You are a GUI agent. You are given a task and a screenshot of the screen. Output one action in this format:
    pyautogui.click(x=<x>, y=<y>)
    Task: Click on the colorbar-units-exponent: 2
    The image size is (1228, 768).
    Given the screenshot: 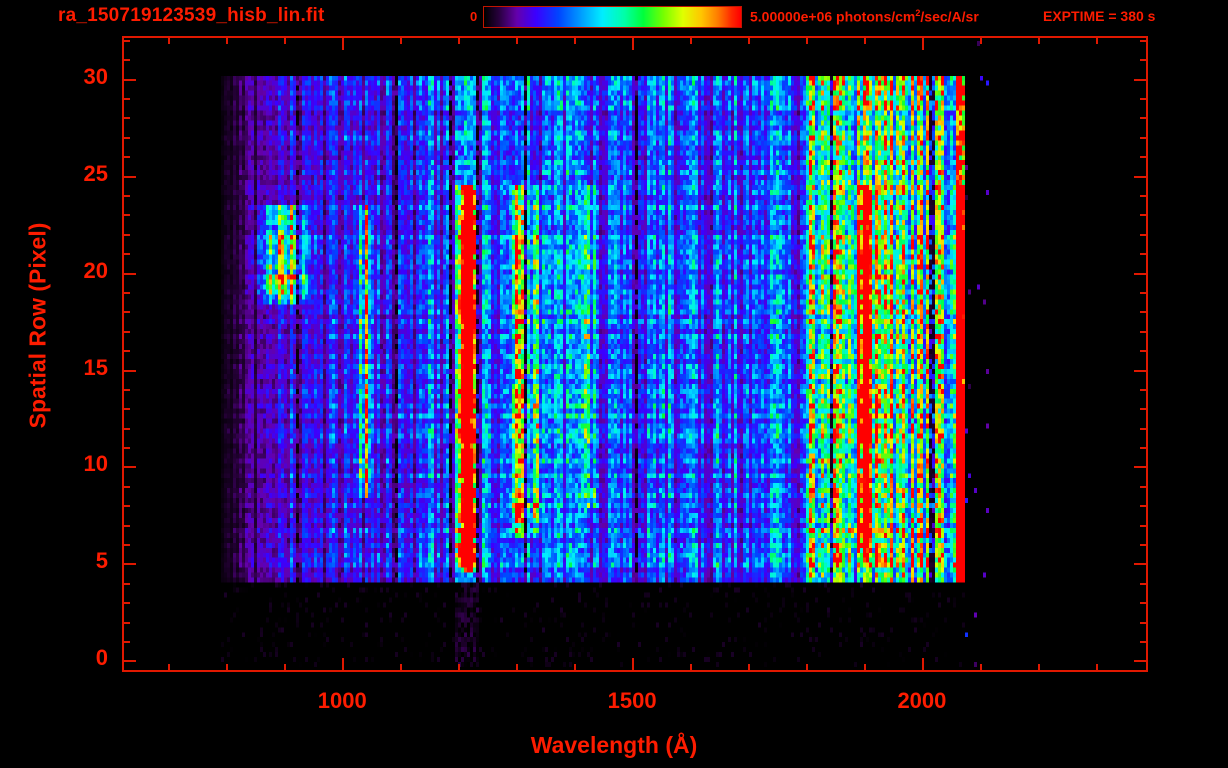 What is the action you would take?
    pyautogui.click(x=918, y=13)
    